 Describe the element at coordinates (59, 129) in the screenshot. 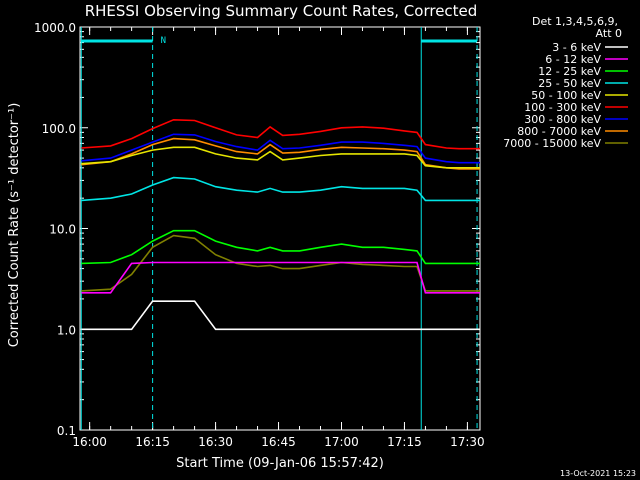

I see `y-tick-label: 100.0` at that location.